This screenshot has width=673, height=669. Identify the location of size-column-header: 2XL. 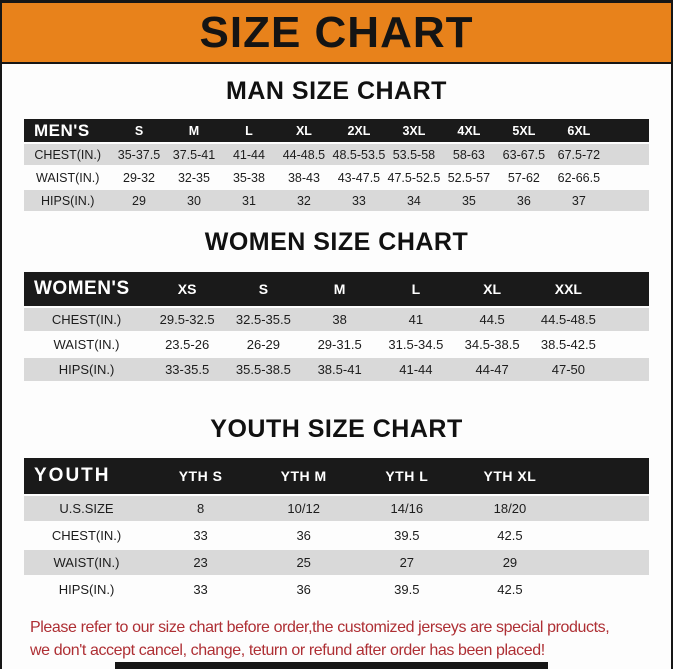
(359, 130).